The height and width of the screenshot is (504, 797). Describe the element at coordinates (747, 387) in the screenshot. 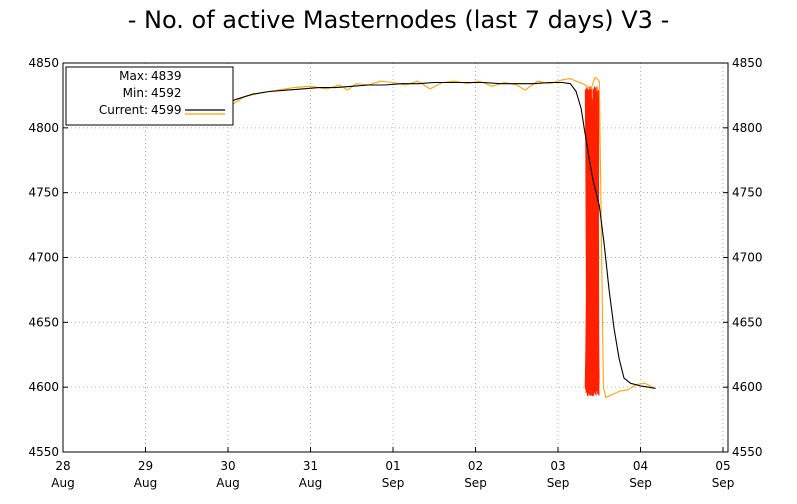

I see `y-tick-label-right: 4600` at that location.